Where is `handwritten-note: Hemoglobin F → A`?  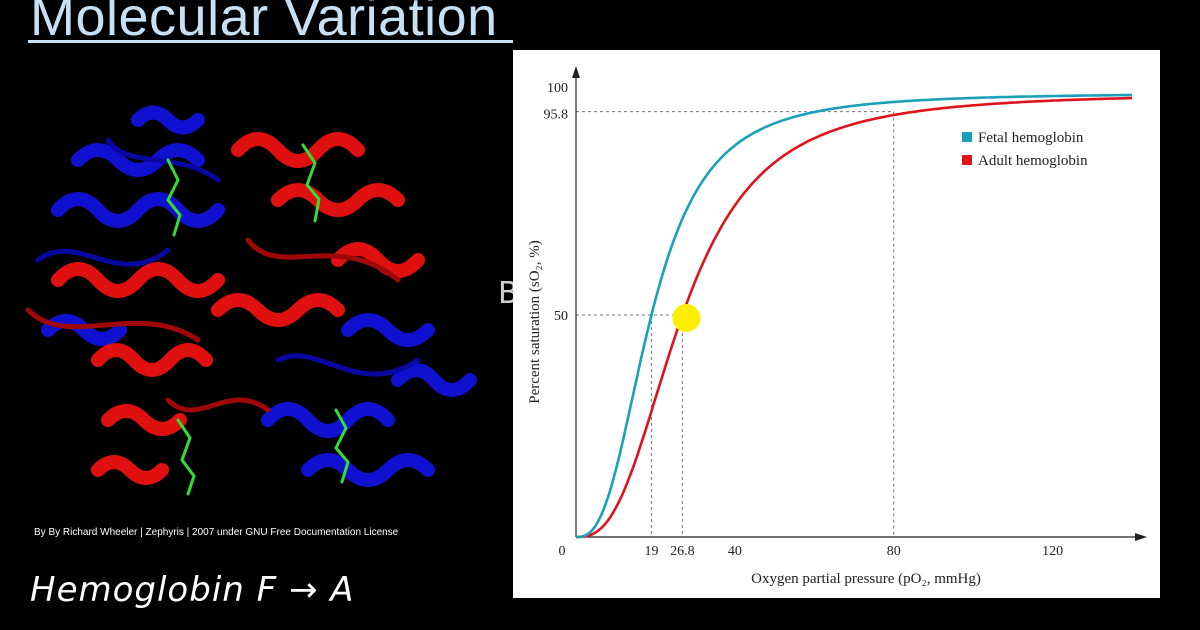 handwritten-note: Hemoglobin F → A is located at coordinates (192, 590).